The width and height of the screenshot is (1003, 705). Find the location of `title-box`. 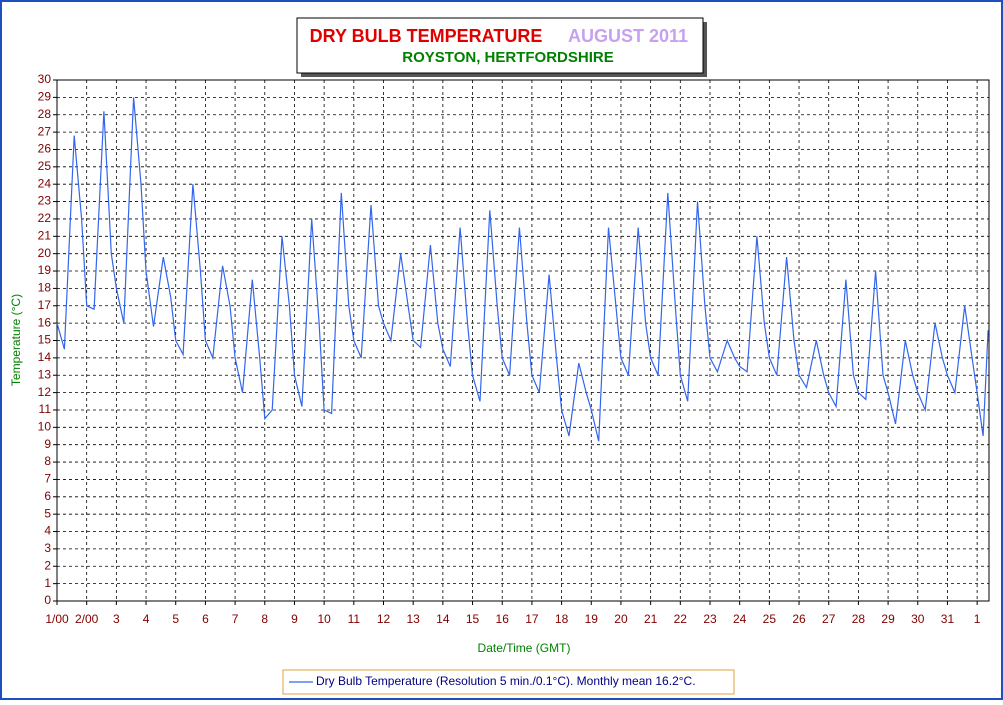

title-box is located at coordinates (500, 45).